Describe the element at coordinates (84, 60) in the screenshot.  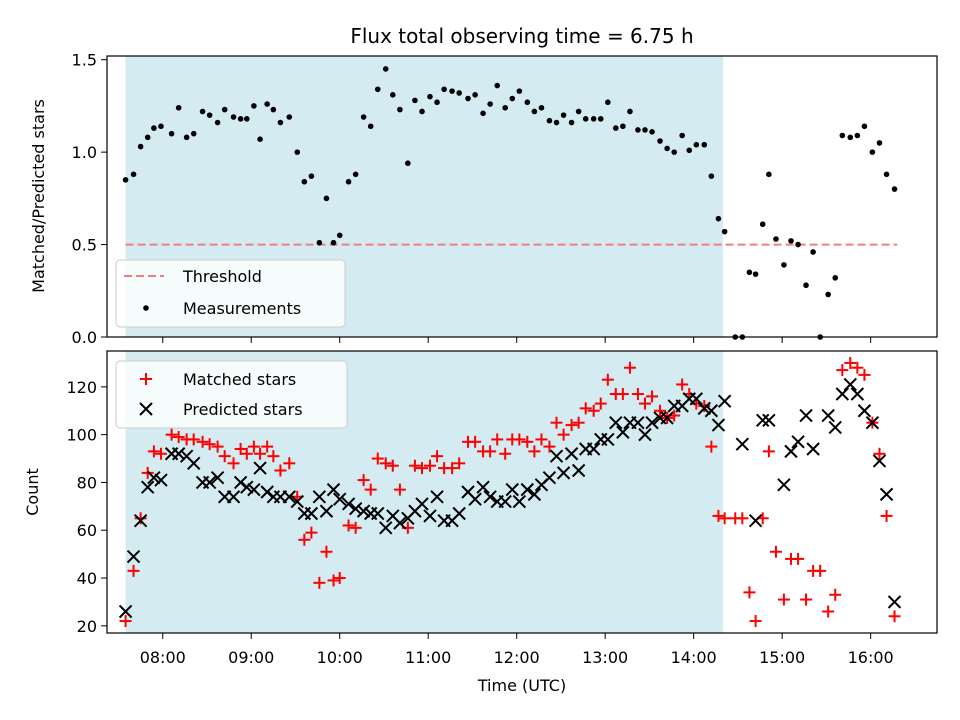
I see `top-y-tick-label: 1.5` at that location.